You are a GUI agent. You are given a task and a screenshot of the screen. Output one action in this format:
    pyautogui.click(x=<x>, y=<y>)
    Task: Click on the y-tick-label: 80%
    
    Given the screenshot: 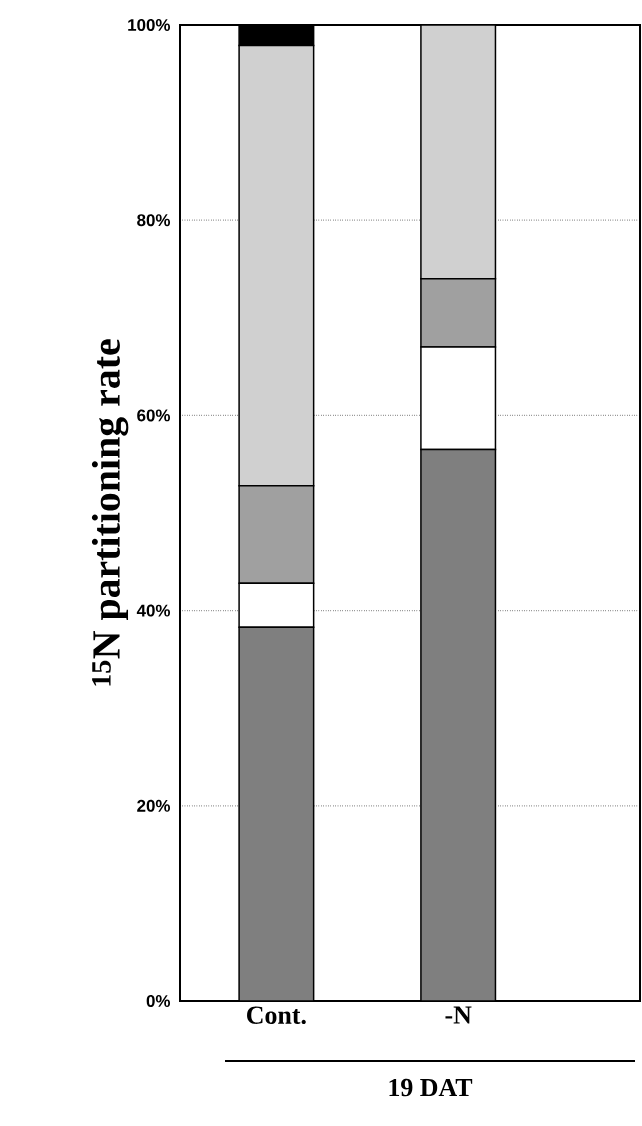 What is the action you would take?
    pyautogui.click(x=154, y=220)
    